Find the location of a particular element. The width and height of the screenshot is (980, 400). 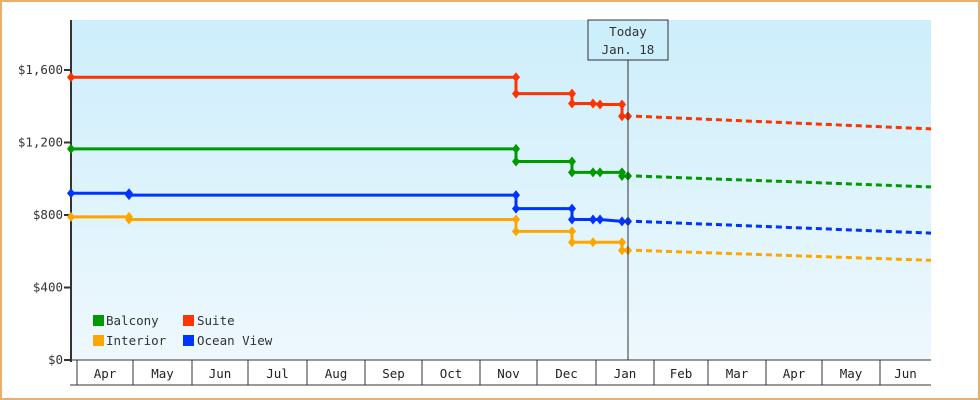

y-axis: $0 $400 $800 $1,200 $1,600 is located at coordinates (45, 193).